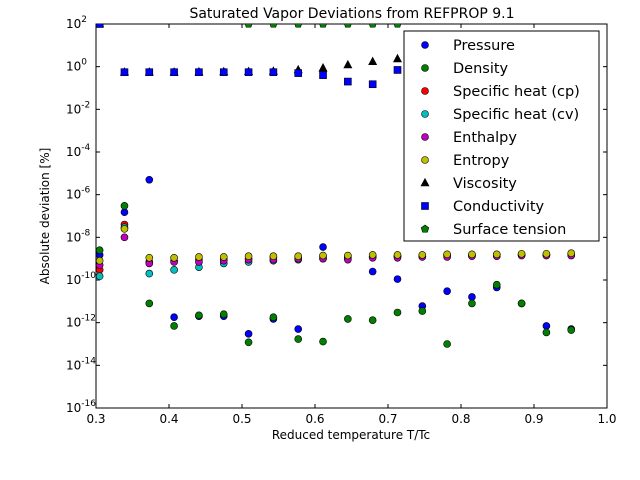  I want to click on y-tick-label: 10⁰, so click(76, 66).